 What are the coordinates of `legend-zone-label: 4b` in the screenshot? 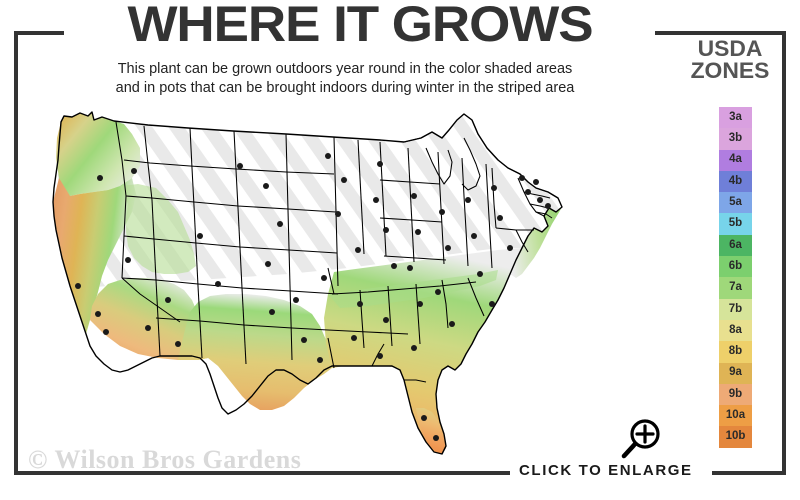 It's located at (735, 180).